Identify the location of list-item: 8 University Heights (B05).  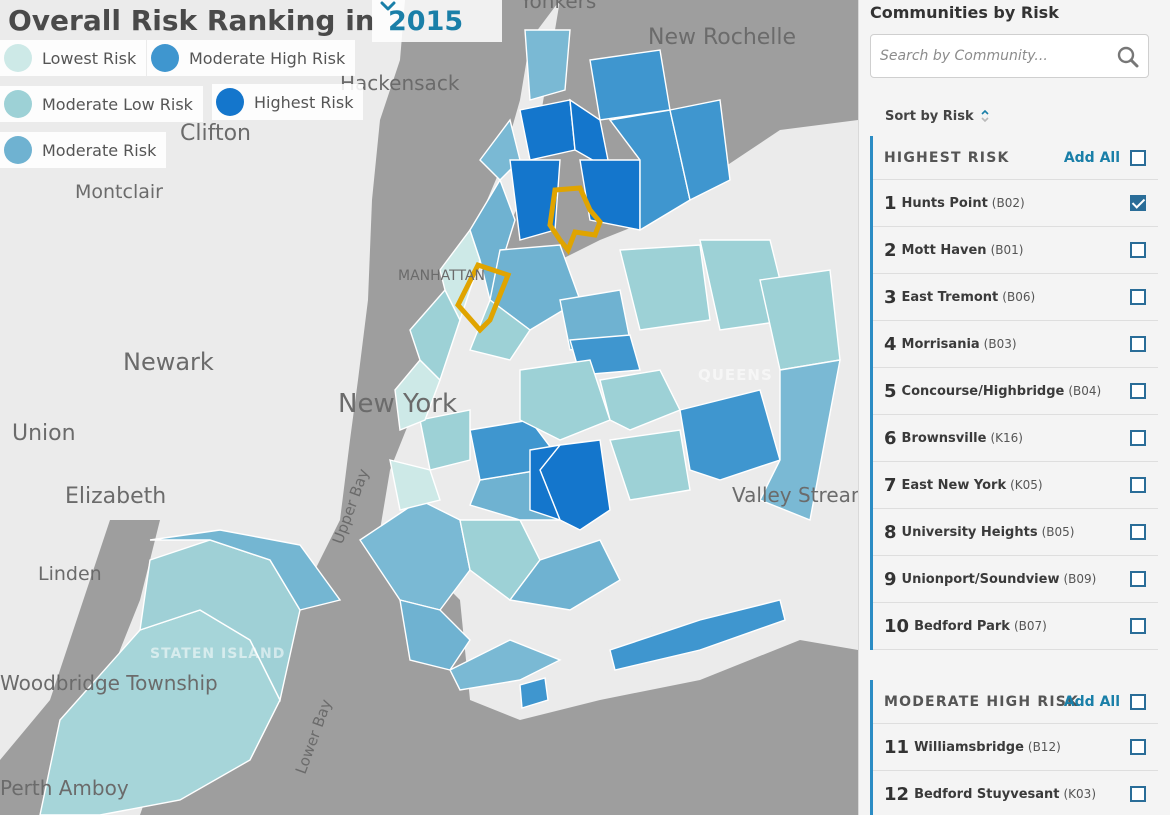
(1015, 532).